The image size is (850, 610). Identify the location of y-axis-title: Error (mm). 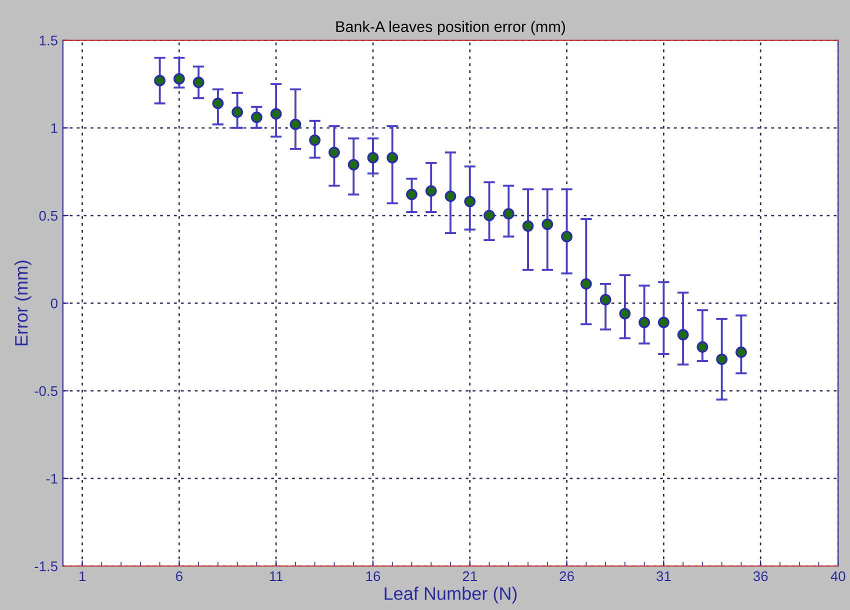
(23, 303).